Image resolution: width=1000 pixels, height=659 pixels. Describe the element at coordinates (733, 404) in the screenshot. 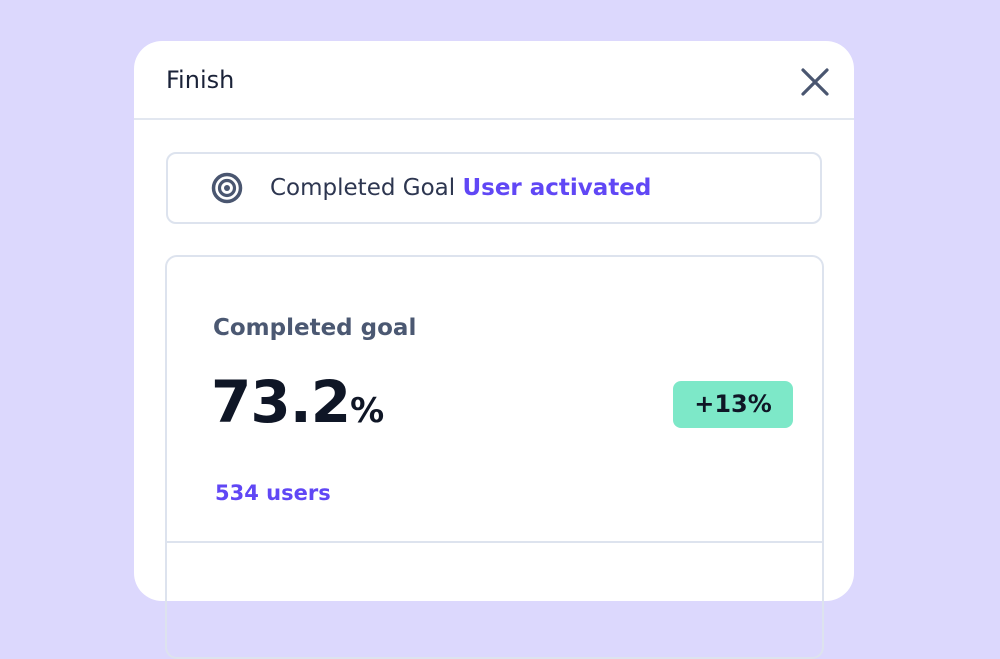

I see `change-badge: +13%` at that location.